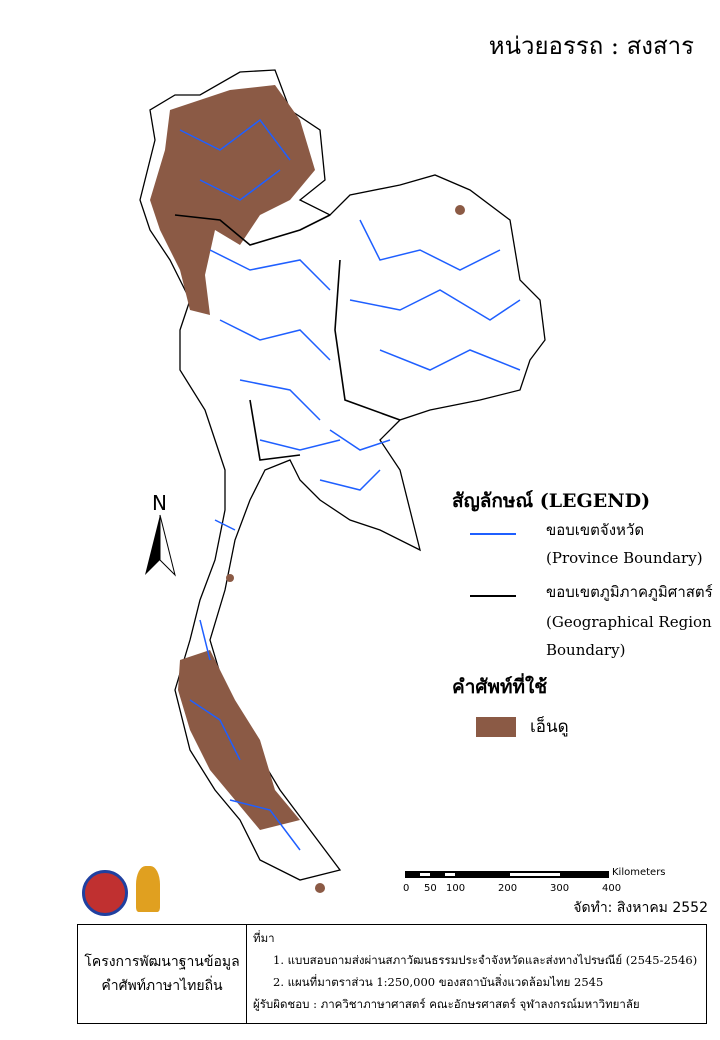  I want to click on terms-title: คำศัพท์ที่ใช้, so click(500, 687).